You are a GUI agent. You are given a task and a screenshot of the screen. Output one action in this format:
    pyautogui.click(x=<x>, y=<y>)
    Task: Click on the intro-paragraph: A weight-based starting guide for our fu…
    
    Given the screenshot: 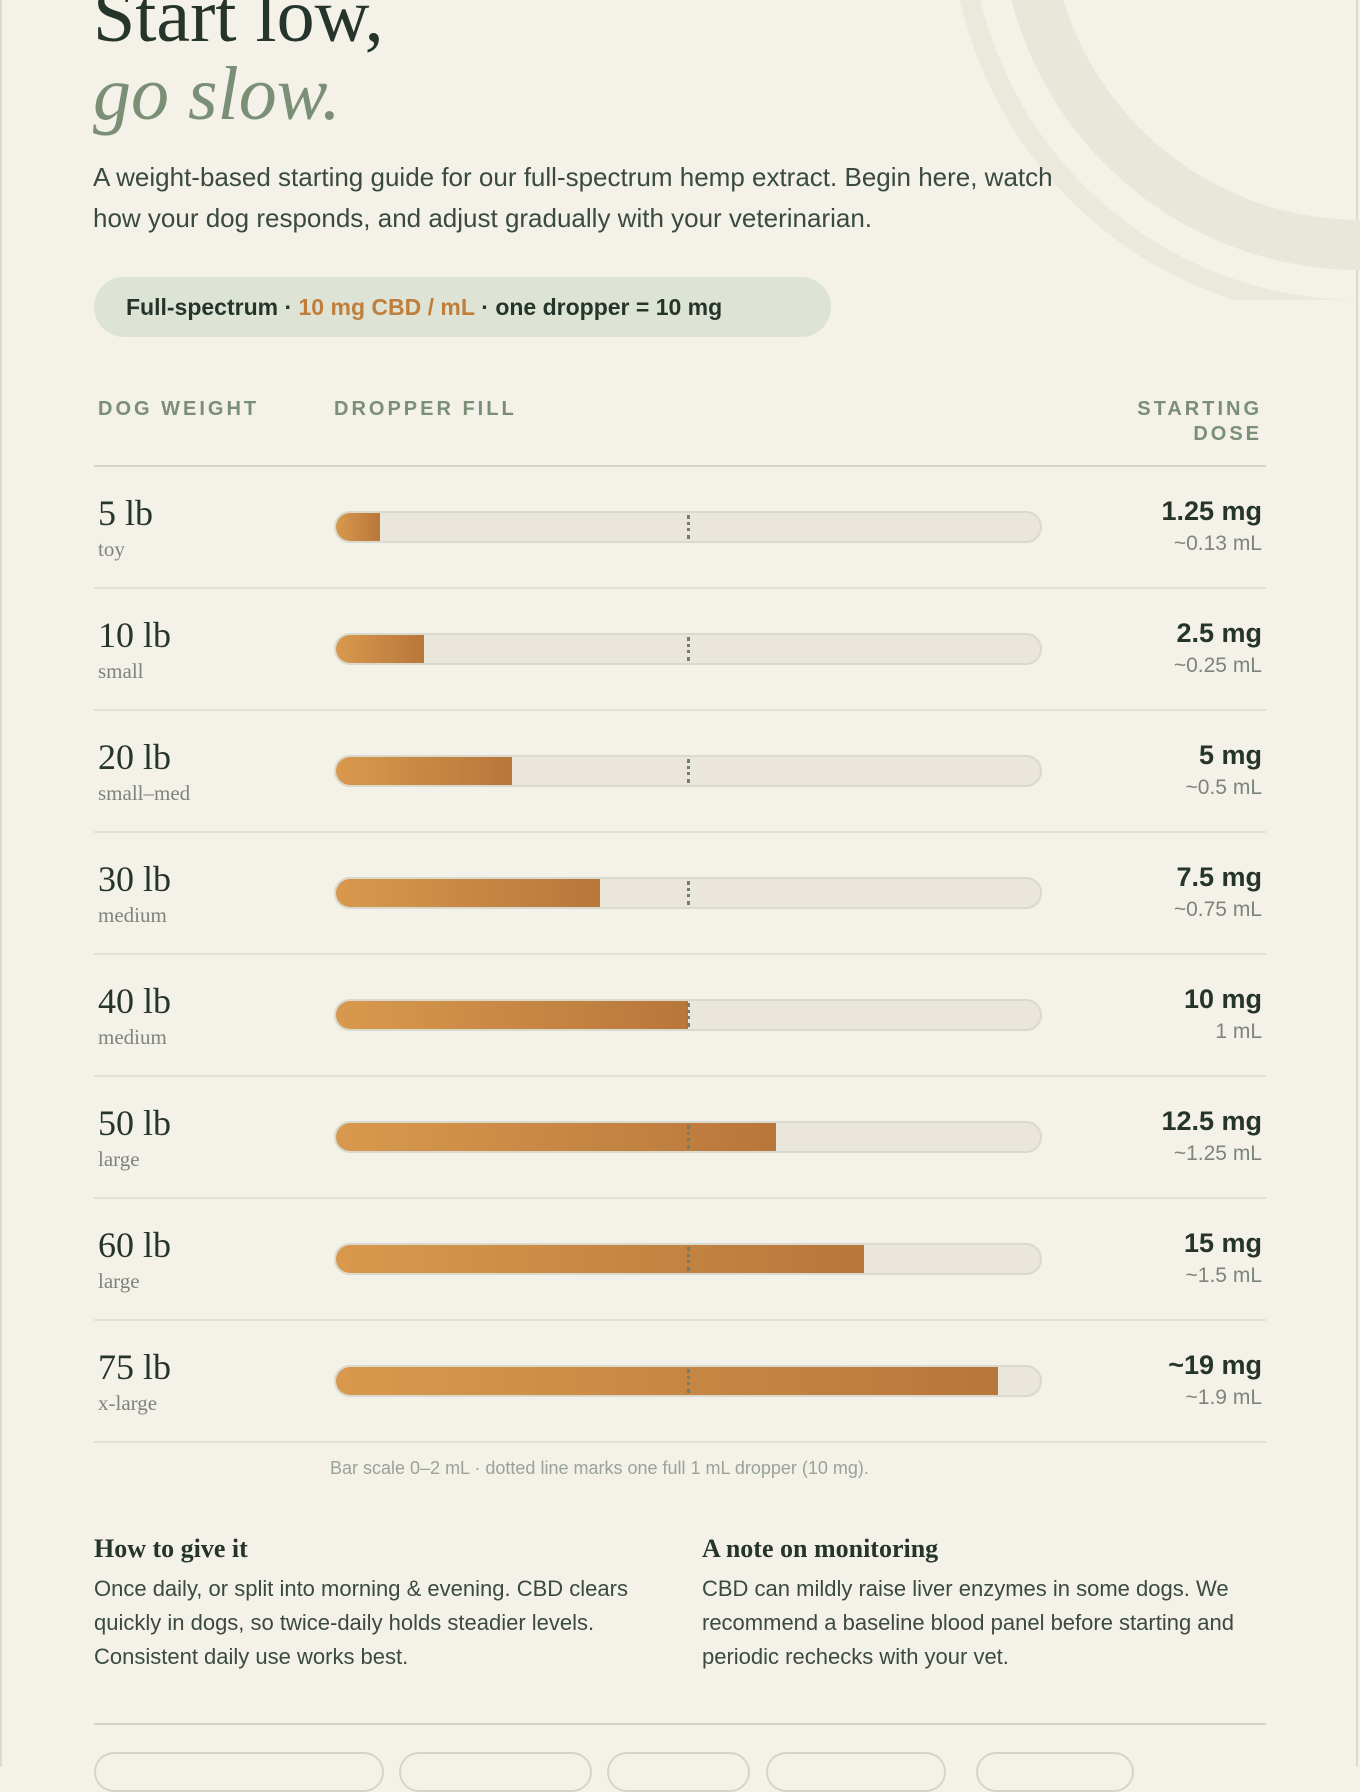 What is the action you would take?
    pyautogui.click(x=573, y=197)
    